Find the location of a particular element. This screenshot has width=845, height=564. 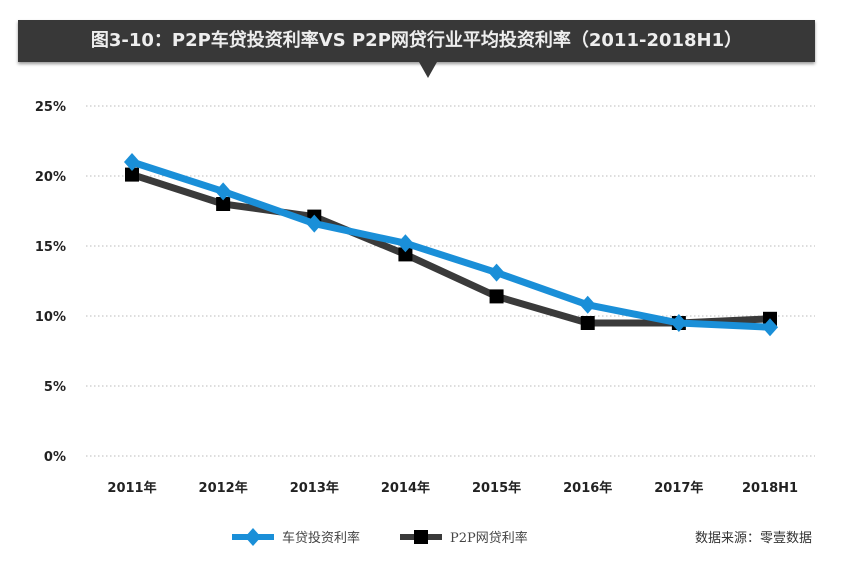

y-tick-label: 5% is located at coordinates (55, 387).